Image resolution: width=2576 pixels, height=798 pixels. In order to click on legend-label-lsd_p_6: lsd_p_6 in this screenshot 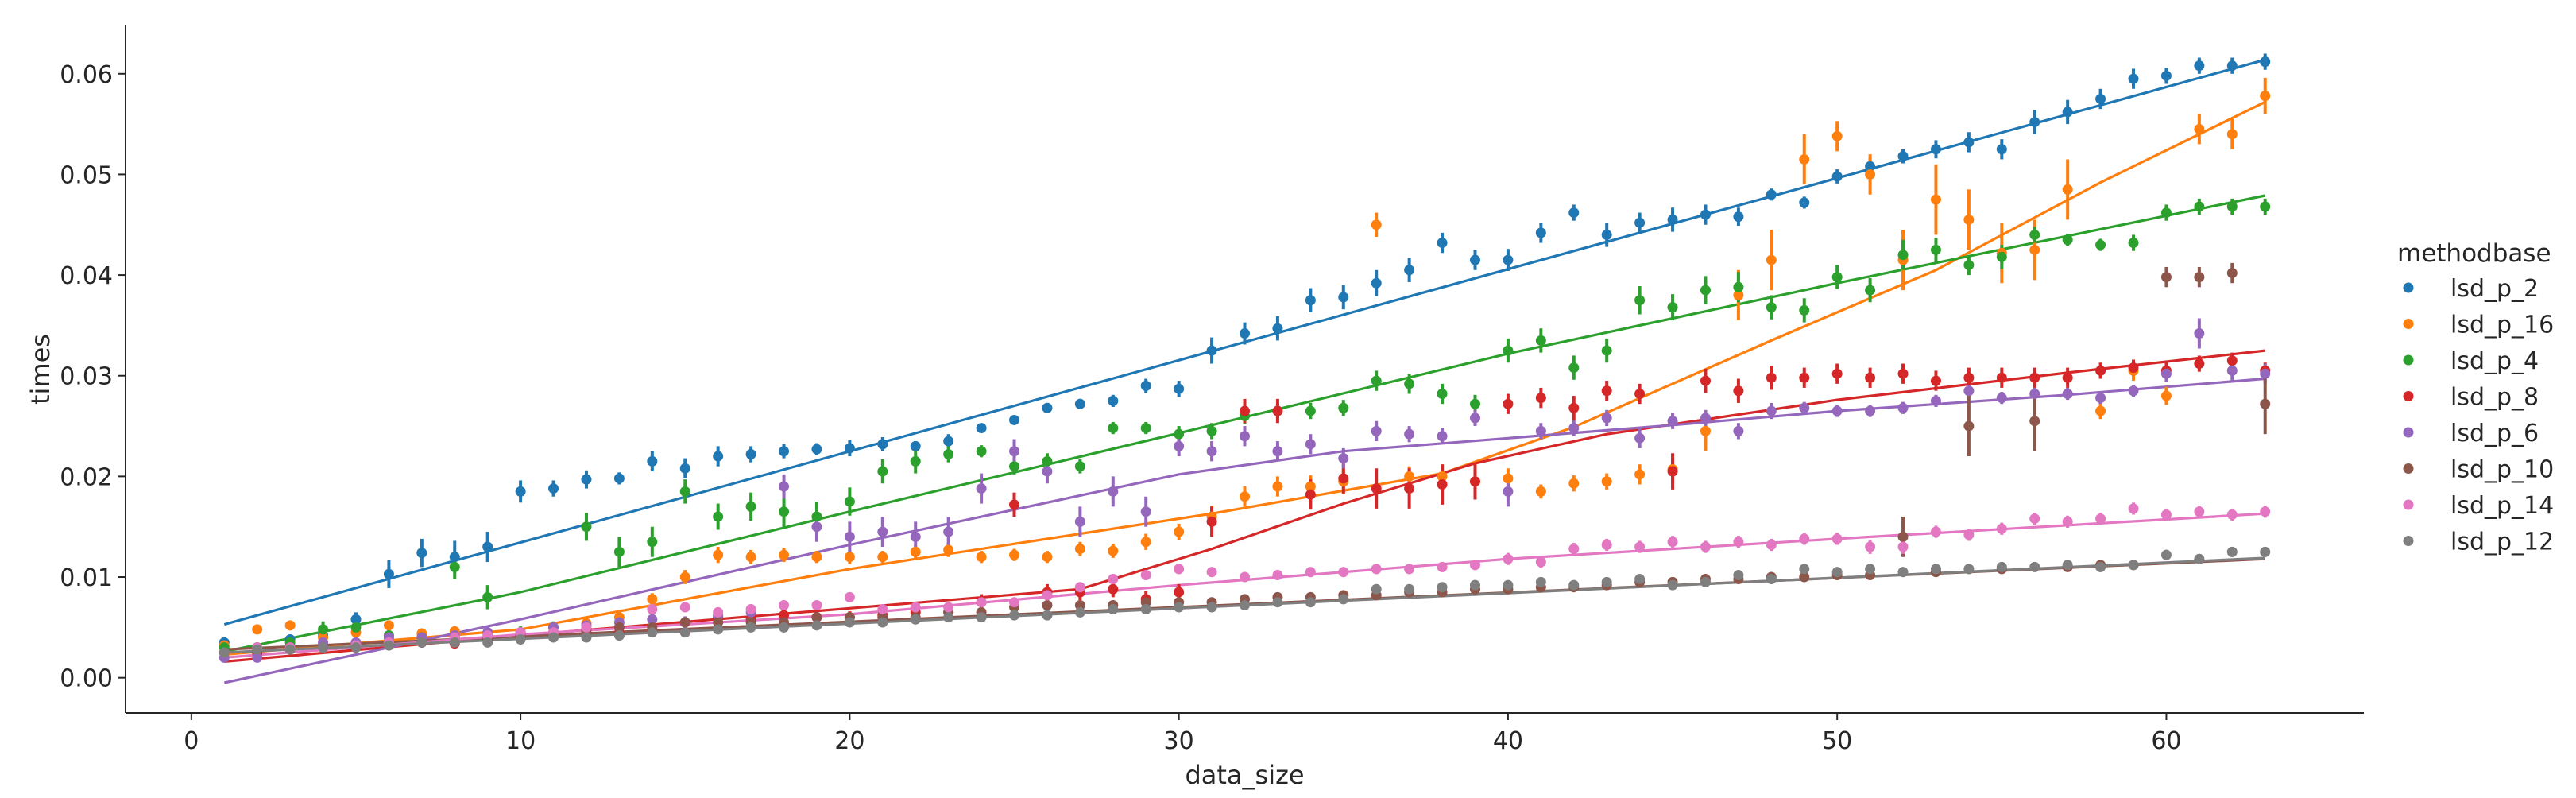, I will do `click(2494, 433)`.